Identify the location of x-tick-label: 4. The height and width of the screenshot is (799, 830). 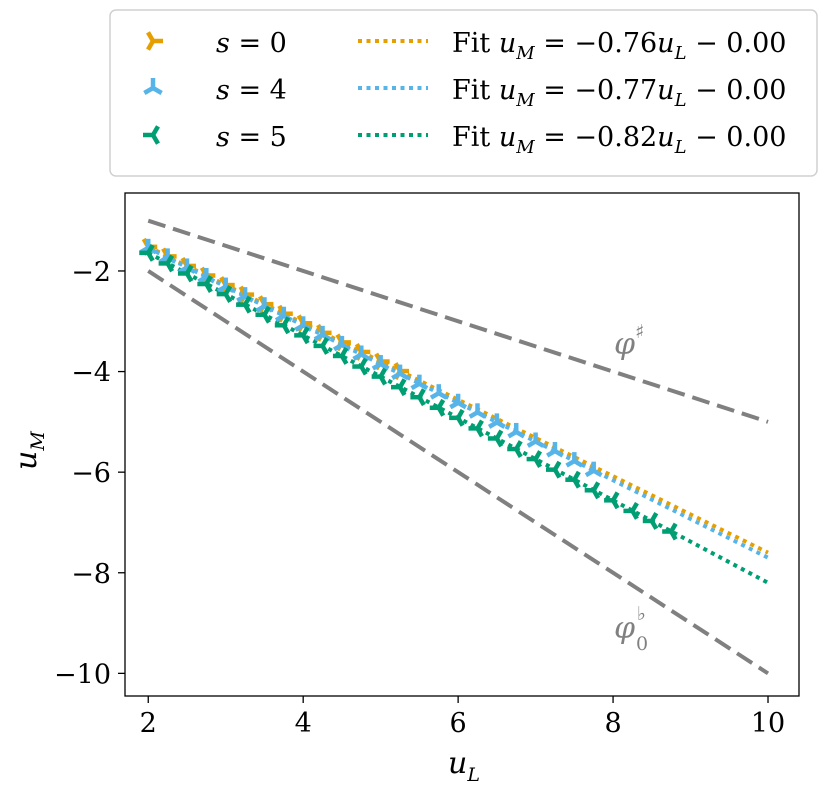
(303, 723).